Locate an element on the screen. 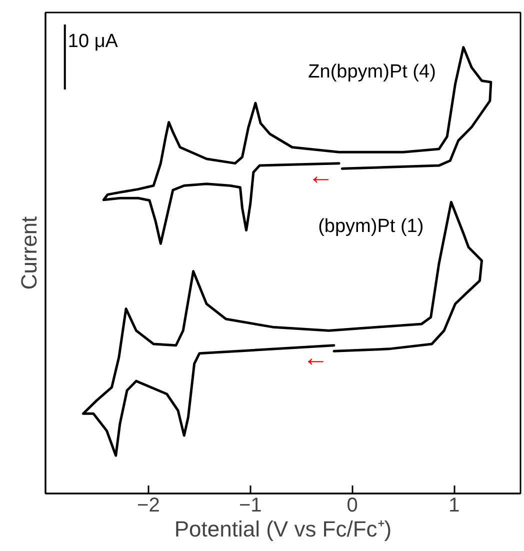 This screenshot has height=551, width=524. x-tick-label: 1 is located at coordinates (454, 505).